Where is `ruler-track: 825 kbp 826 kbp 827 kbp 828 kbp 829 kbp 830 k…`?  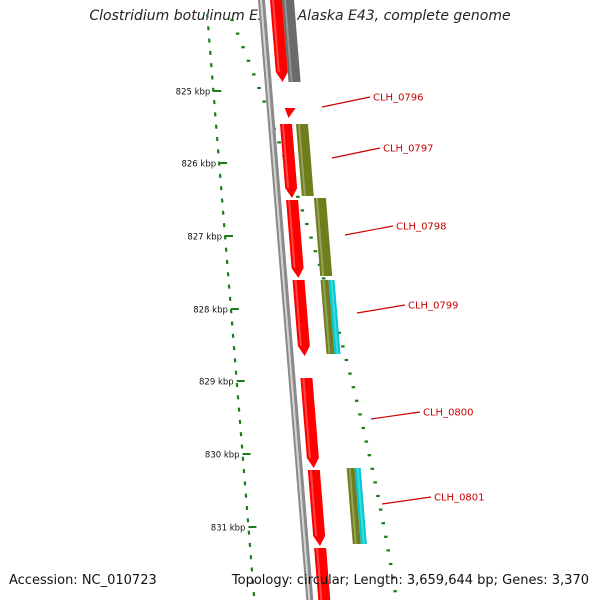
ruler-track: 825 kbp 826 kbp 827 kbp 828 kbp 829 kbp 830 k… is located at coordinates (216, 311).